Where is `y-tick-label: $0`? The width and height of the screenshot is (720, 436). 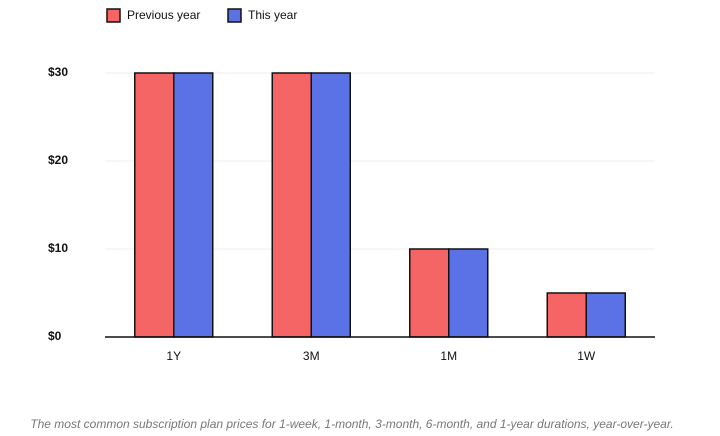
y-tick-label: $0 is located at coordinates (55, 336).